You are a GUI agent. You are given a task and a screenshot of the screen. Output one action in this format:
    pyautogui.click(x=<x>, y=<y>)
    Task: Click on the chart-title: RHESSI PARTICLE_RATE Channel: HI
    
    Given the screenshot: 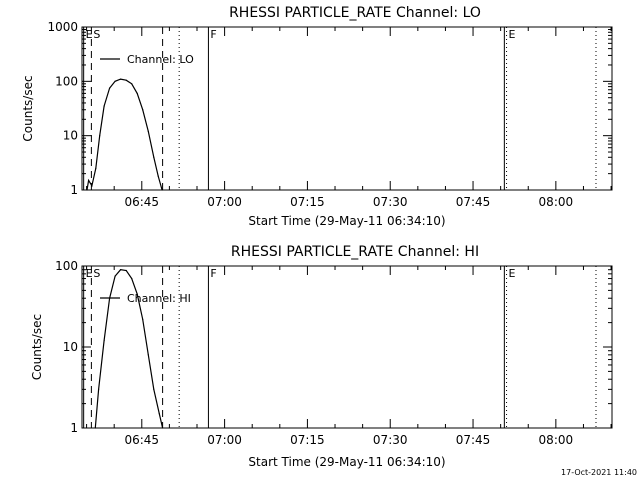 What is the action you would take?
    pyautogui.click(x=355, y=252)
    